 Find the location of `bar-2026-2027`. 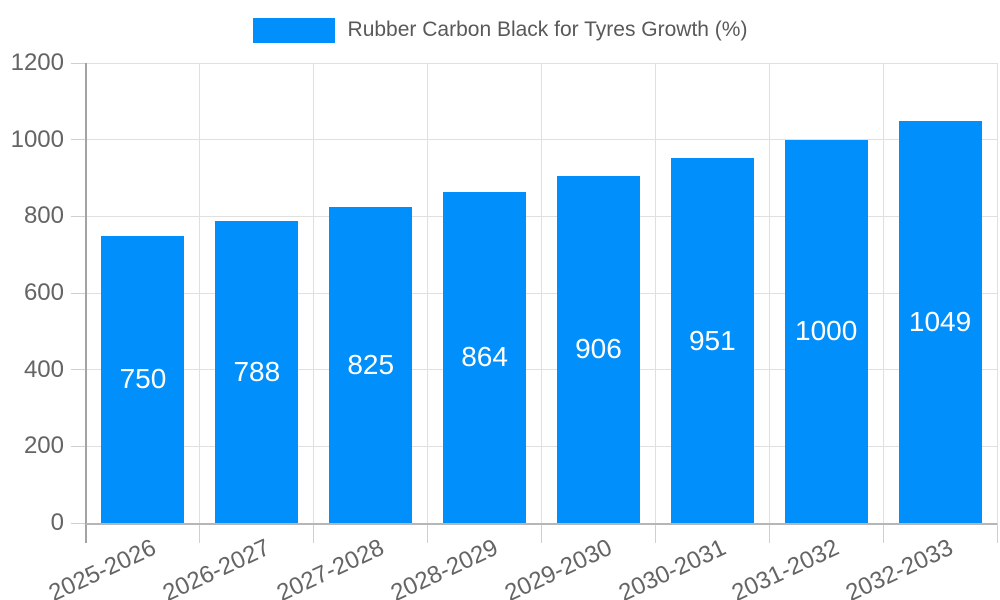

bar-2026-2027 is located at coordinates (257, 371).